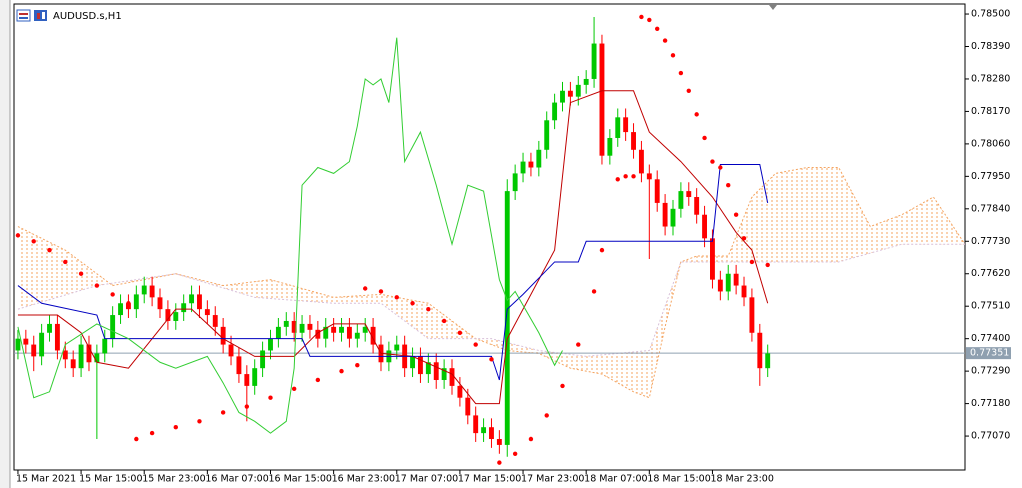  I want to click on x-tick-label: 18 Mar 23:00, so click(741, 479).